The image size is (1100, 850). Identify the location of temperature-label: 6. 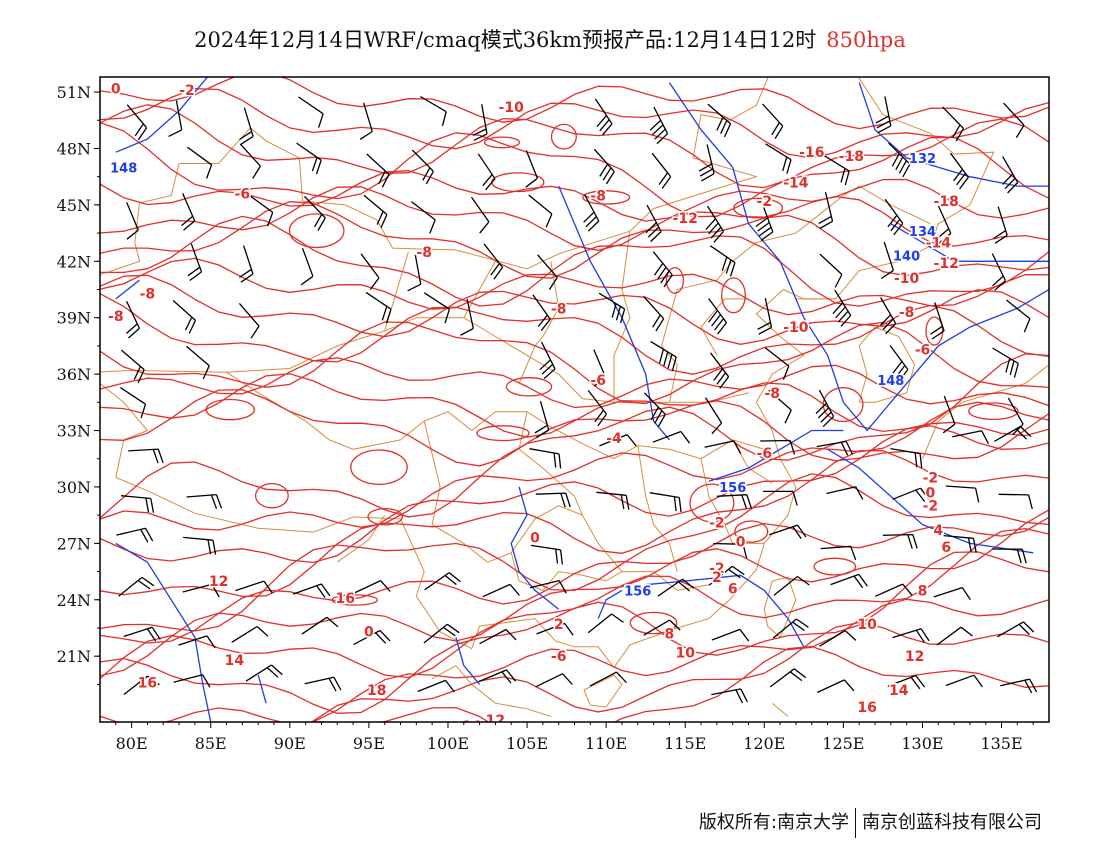
(733, 590).